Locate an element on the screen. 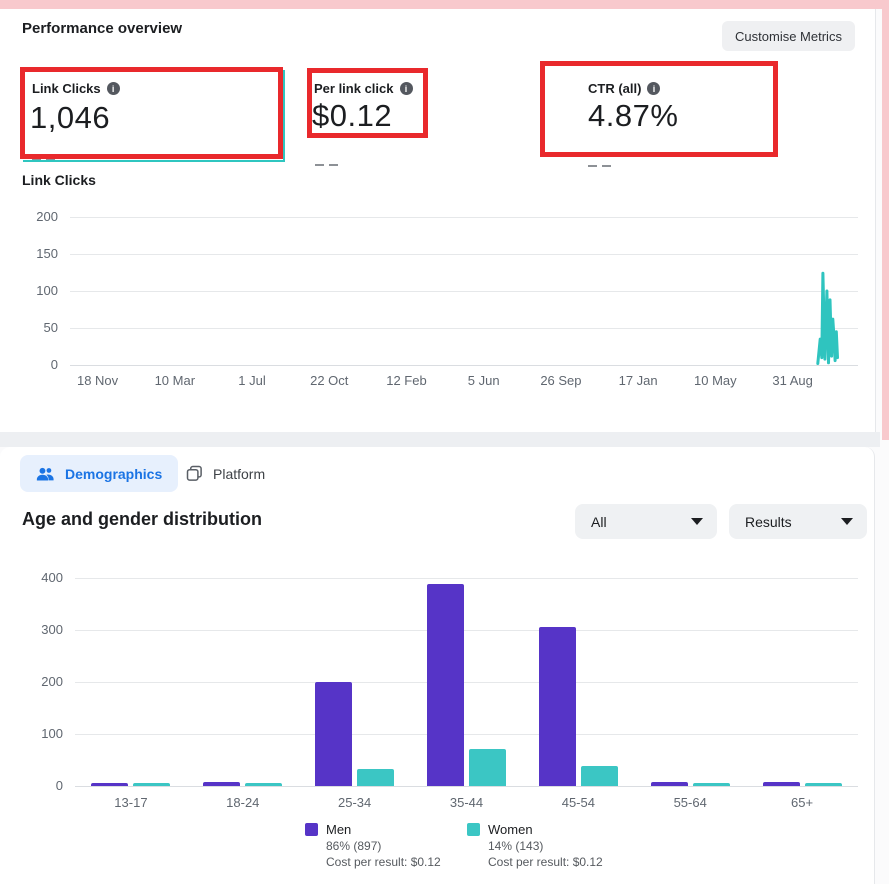 The image size is (889, 884). panel-divider is located at coordinates (440, 439).